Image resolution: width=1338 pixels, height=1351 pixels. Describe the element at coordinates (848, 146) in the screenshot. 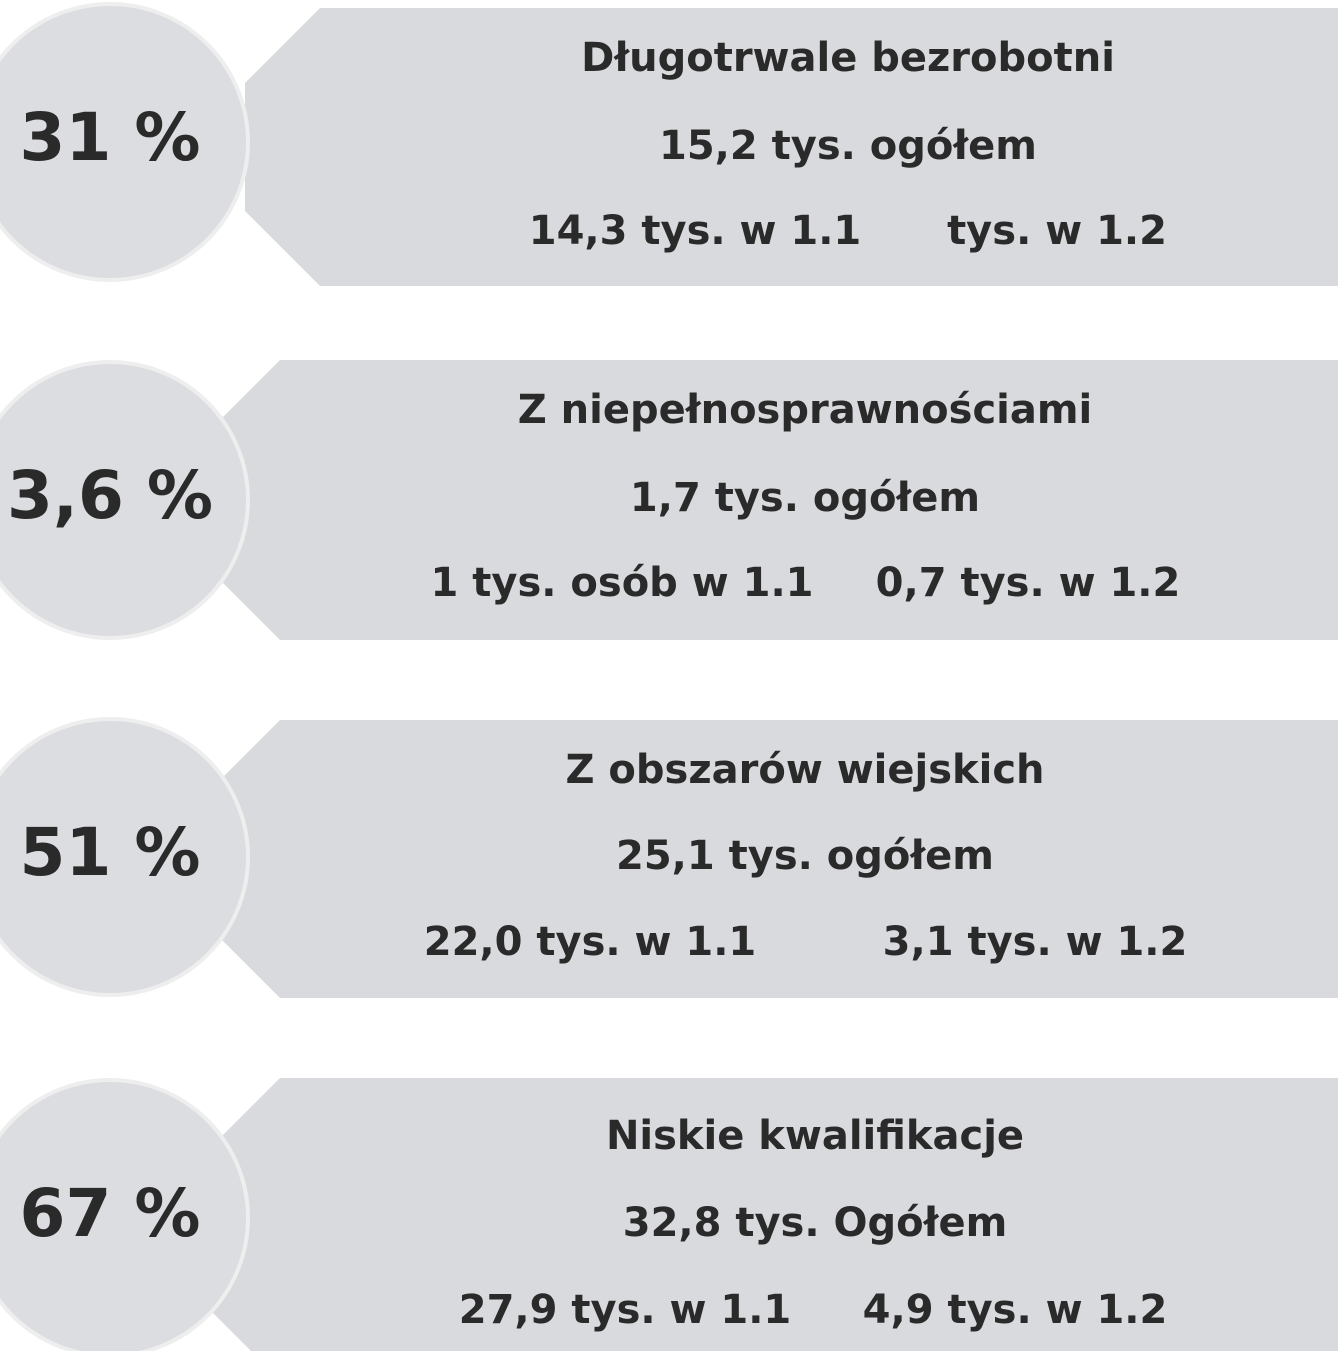

I see `total: 15,2 tys. ogółem` at that location.